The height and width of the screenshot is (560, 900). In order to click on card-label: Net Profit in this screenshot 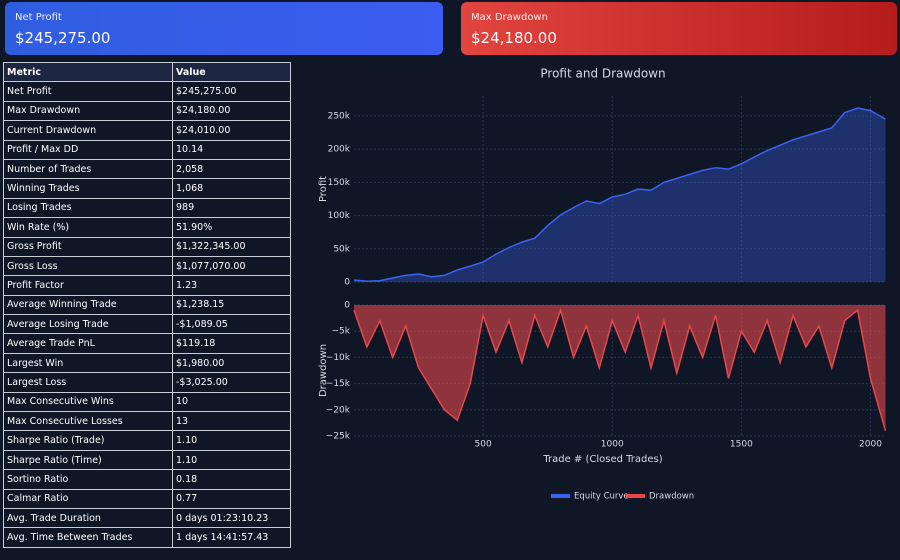, I will do `click(38, 17)`.